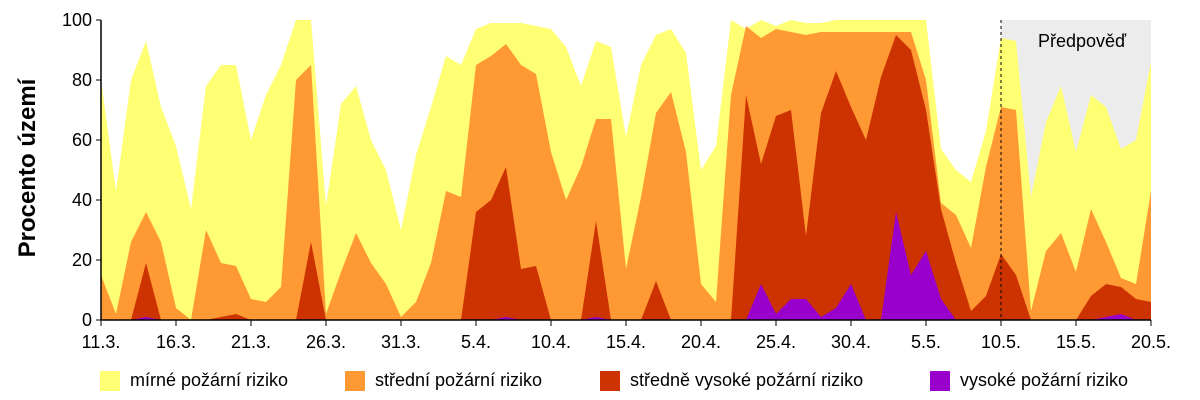 This screenshot has width=1200, height=400. I want to click on x-tick-label: 25.4., so click(776, 342).